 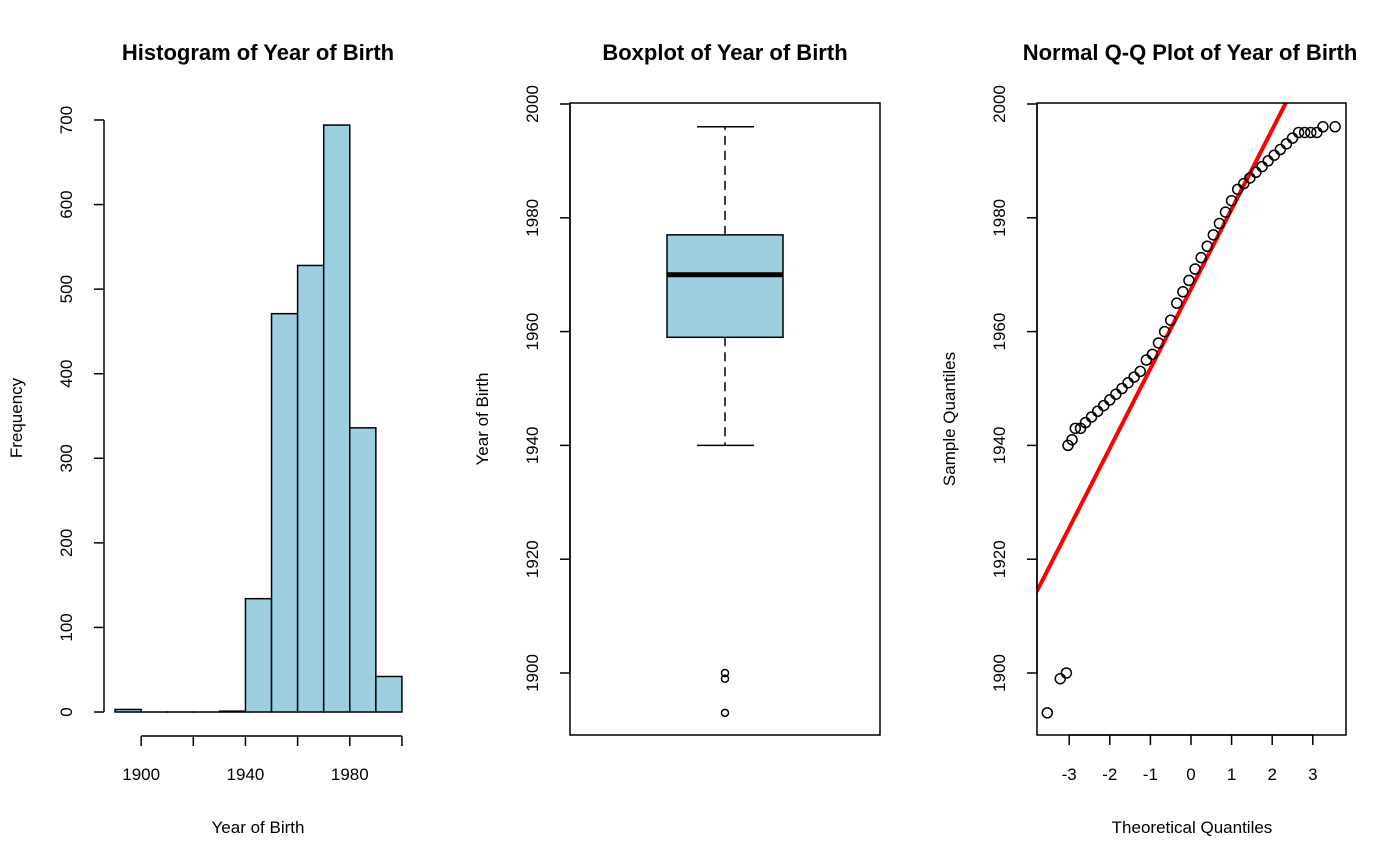 What do you see at coordinates (66, 543) in the screenshot?
I see `histogram-y-tick-label: 200` at bounding box center [66, 543].